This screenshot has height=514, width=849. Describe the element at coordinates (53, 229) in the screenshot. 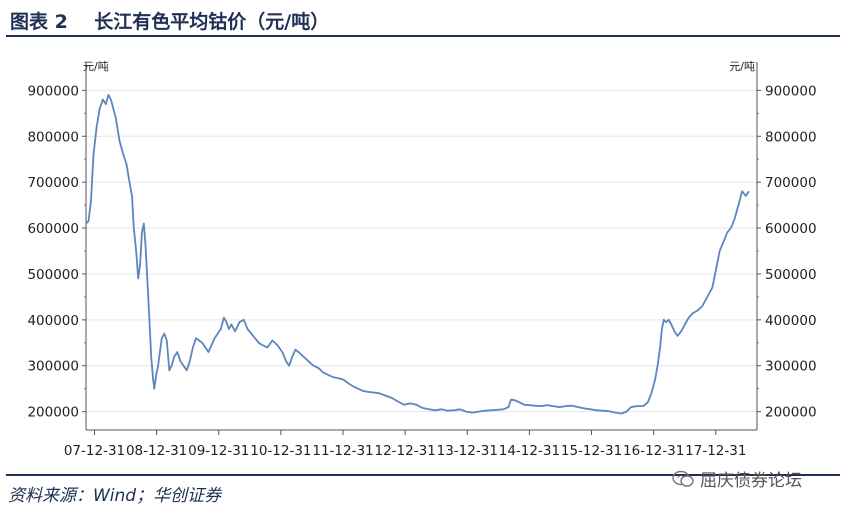

I see `y-tick-label-left: 600000` at that location.